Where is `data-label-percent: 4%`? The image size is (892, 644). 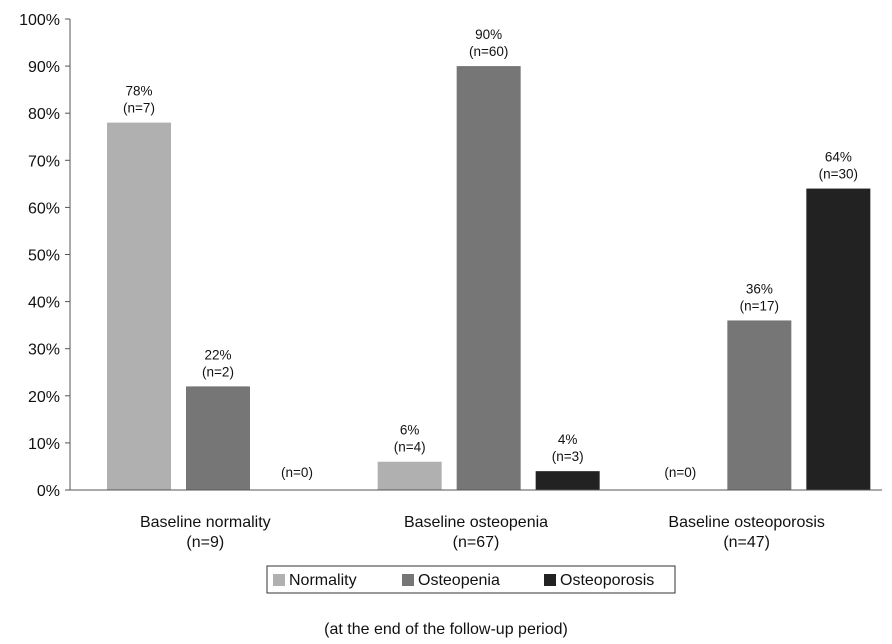 data-label-percent: 4% is located at coordinates (568, 439).